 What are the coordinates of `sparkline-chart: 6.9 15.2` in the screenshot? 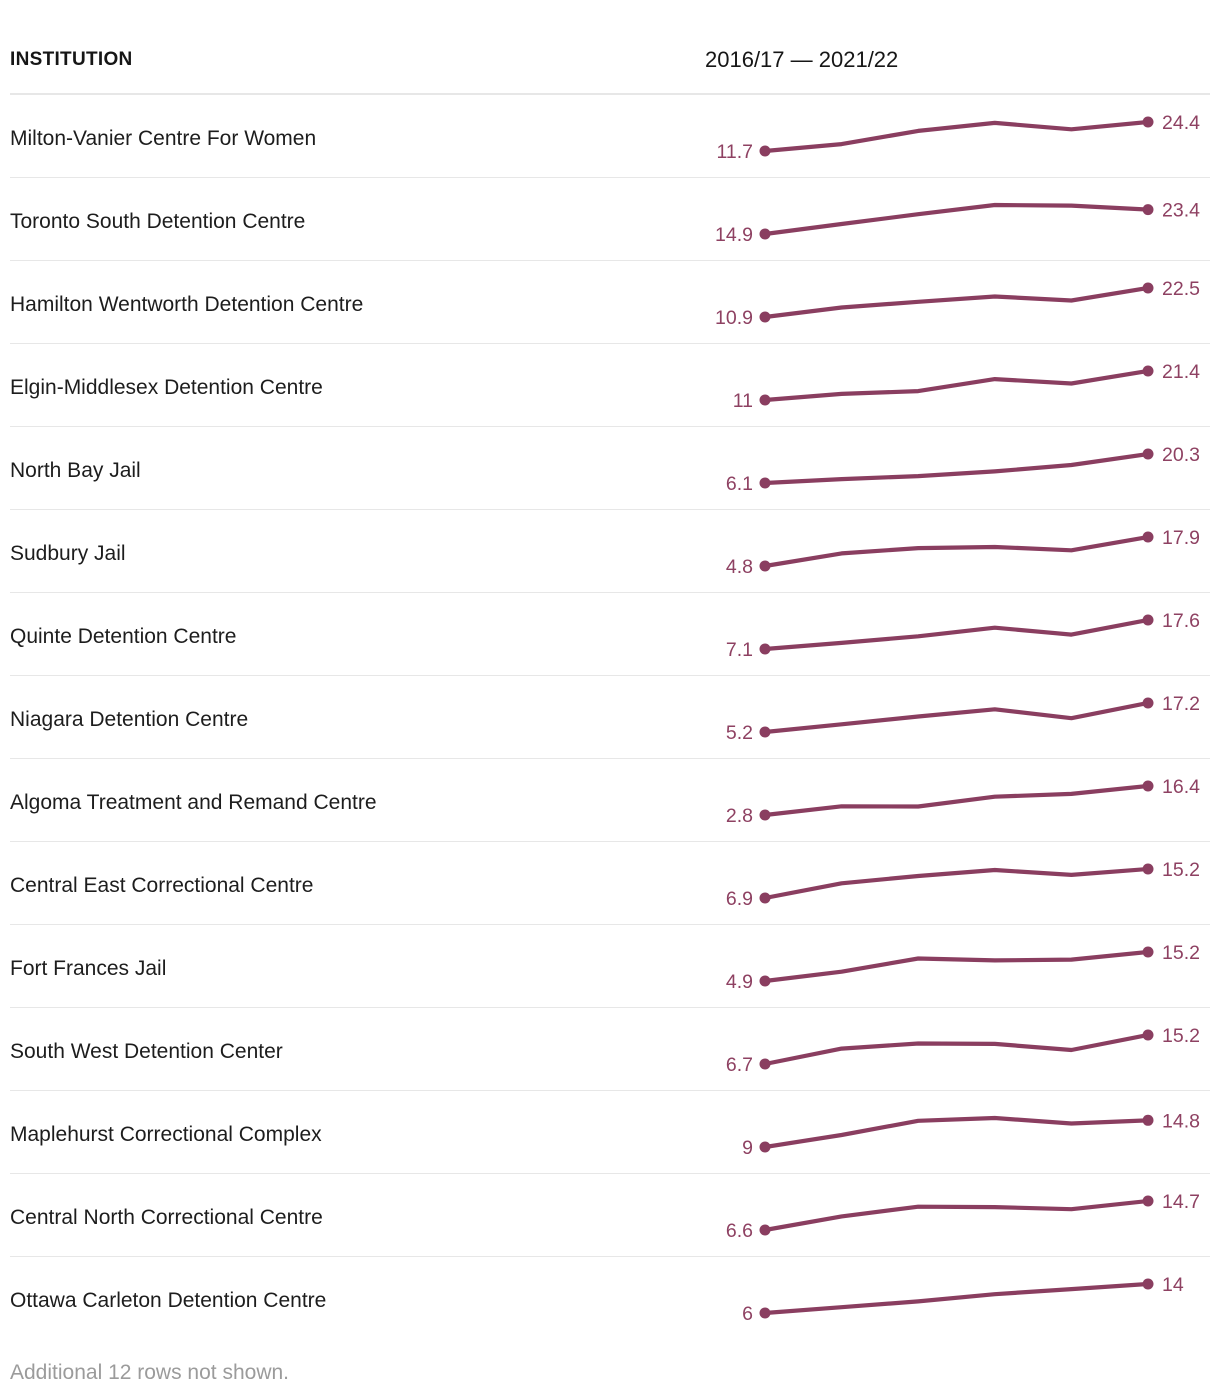 It's located at (963, 884).